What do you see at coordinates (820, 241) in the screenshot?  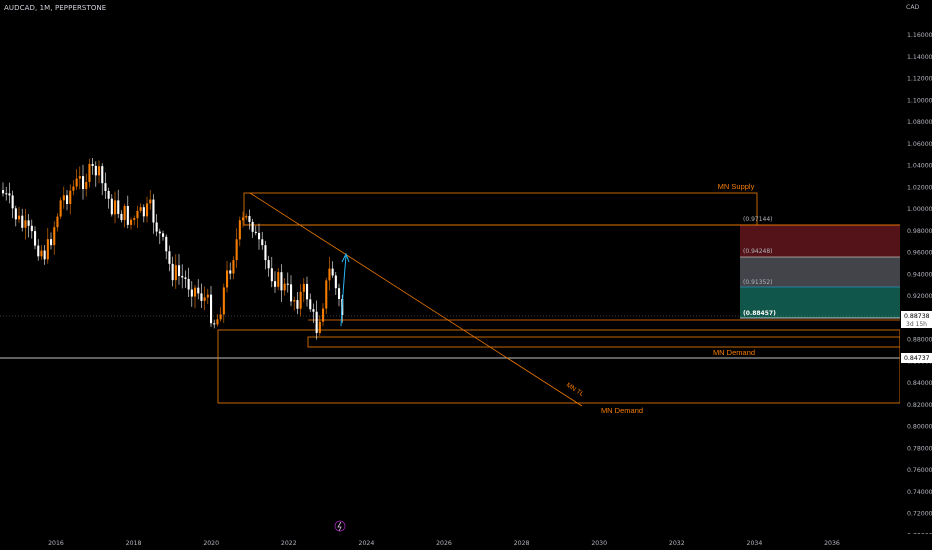 I see `target-zone` at bounding box center [820, 241].